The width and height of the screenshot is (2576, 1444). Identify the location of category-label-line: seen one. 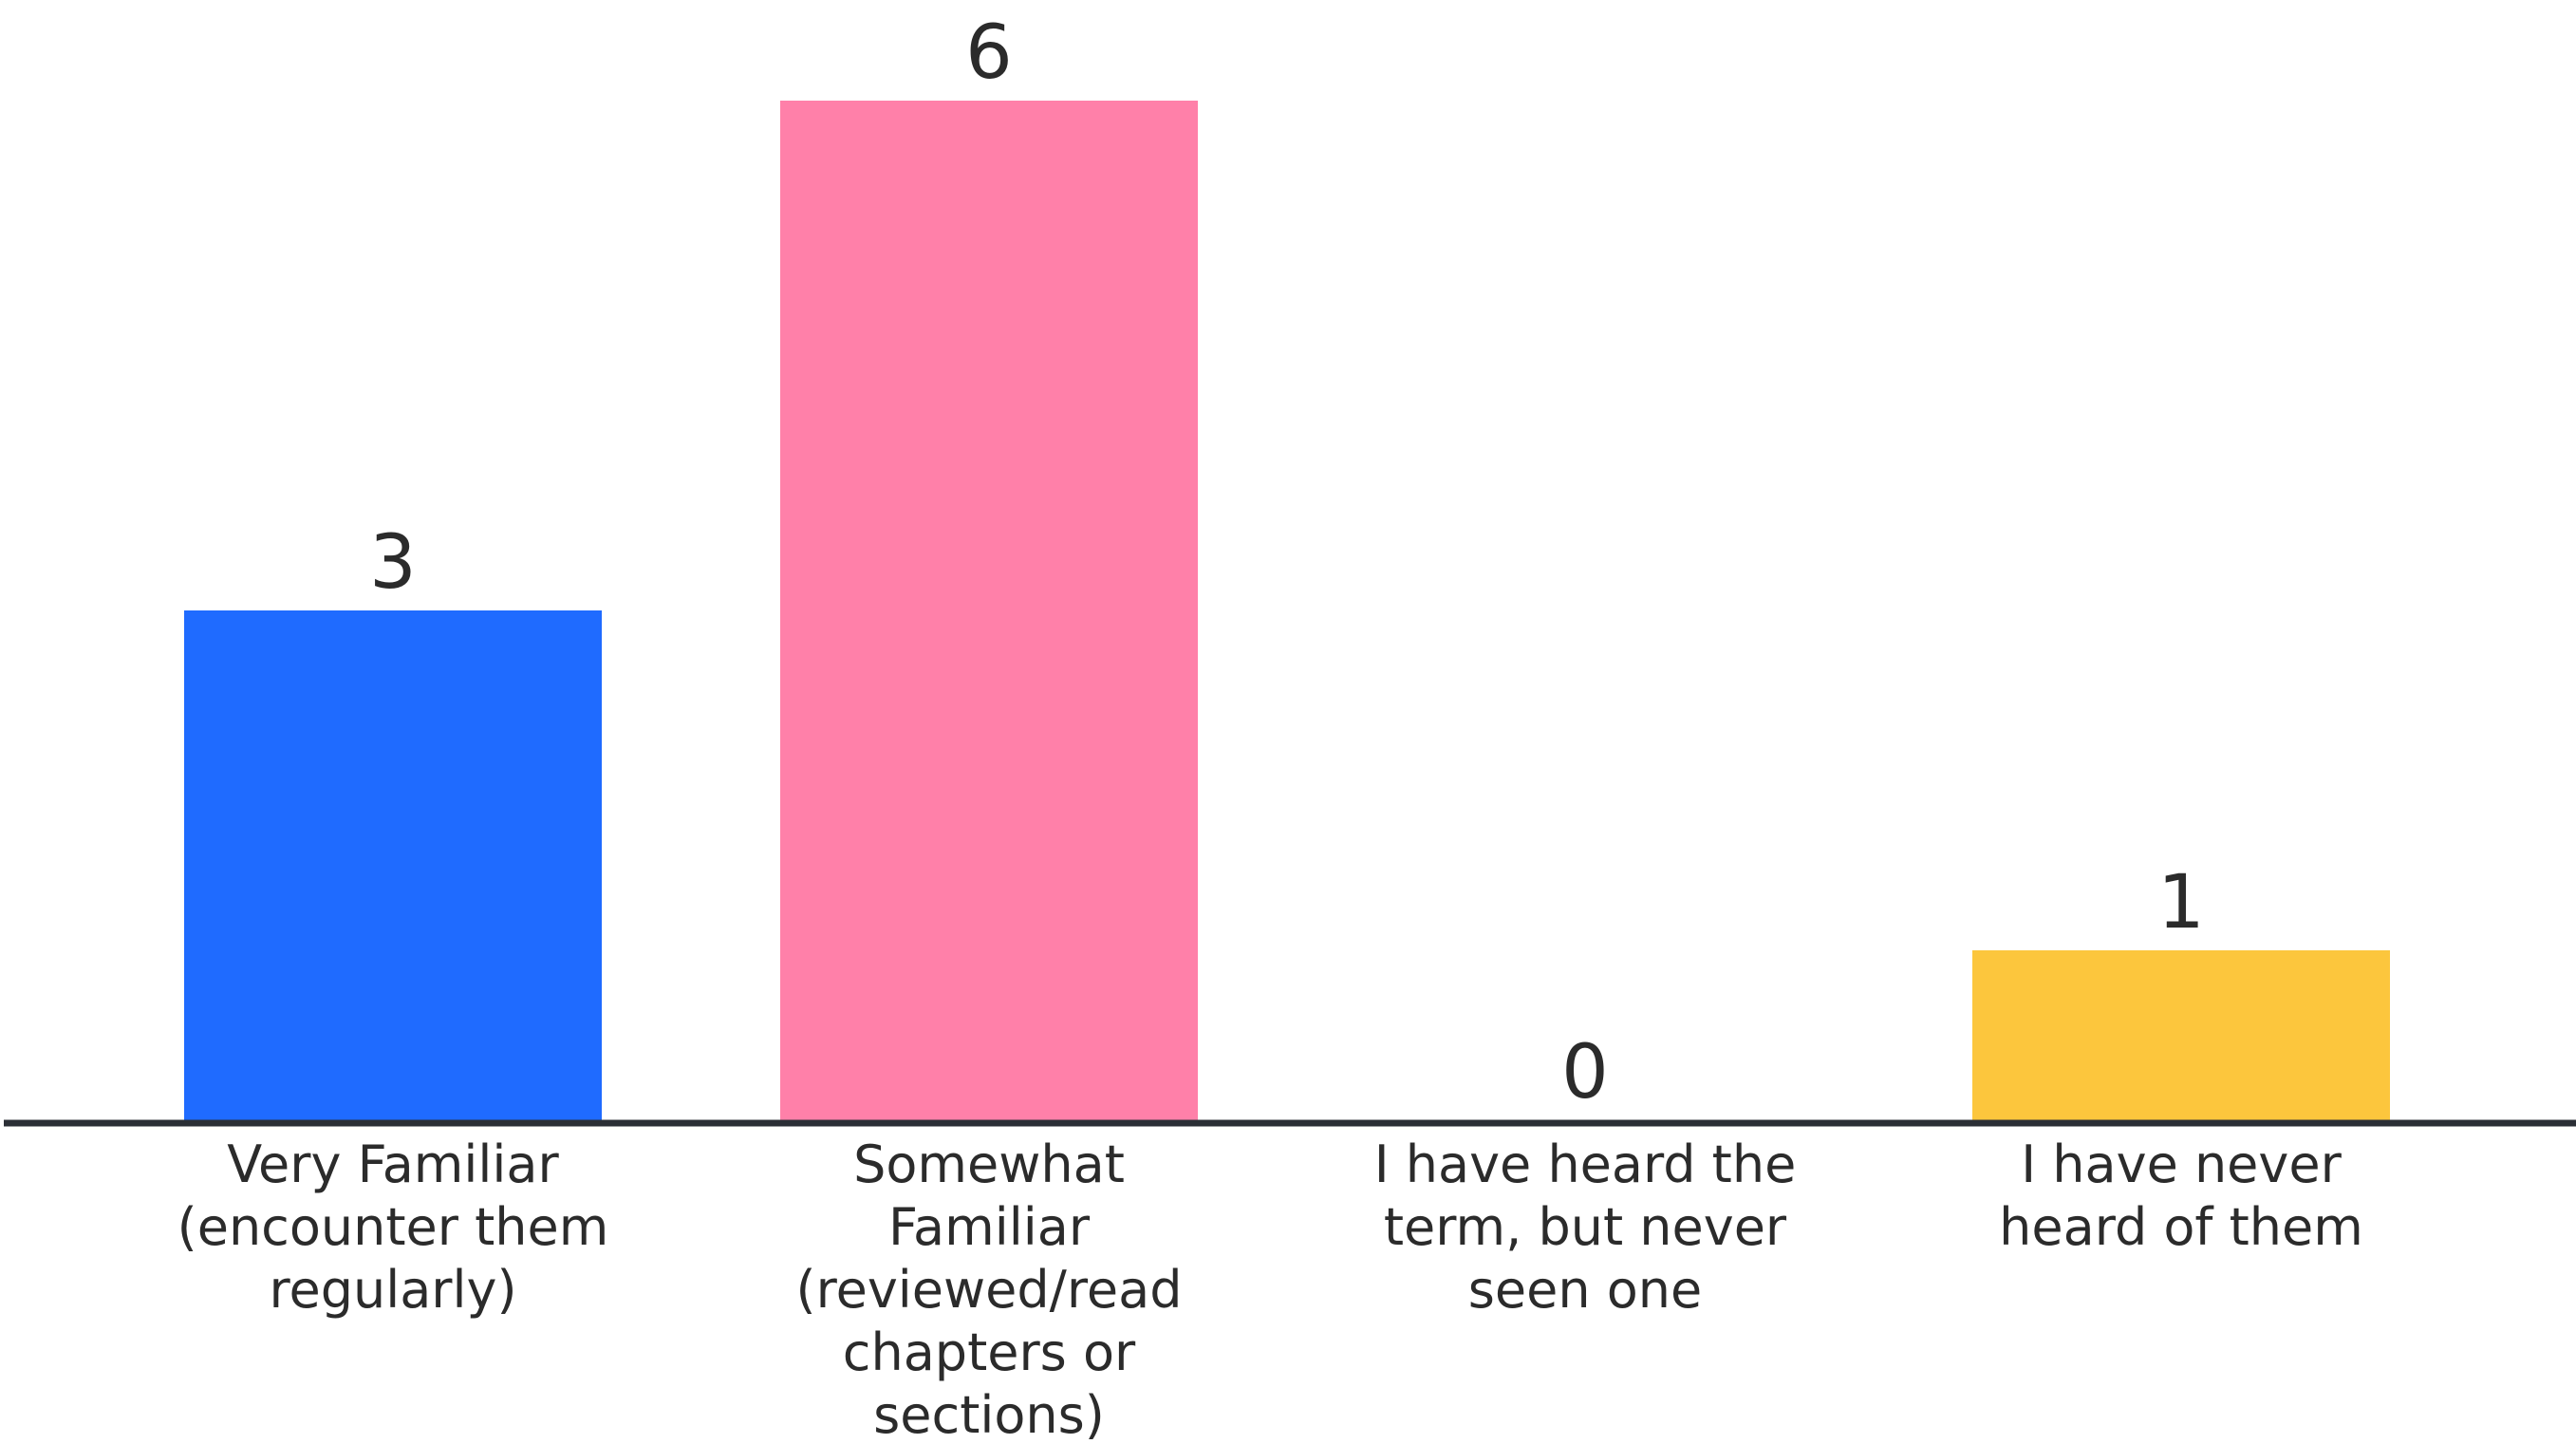
(1585, 1290).